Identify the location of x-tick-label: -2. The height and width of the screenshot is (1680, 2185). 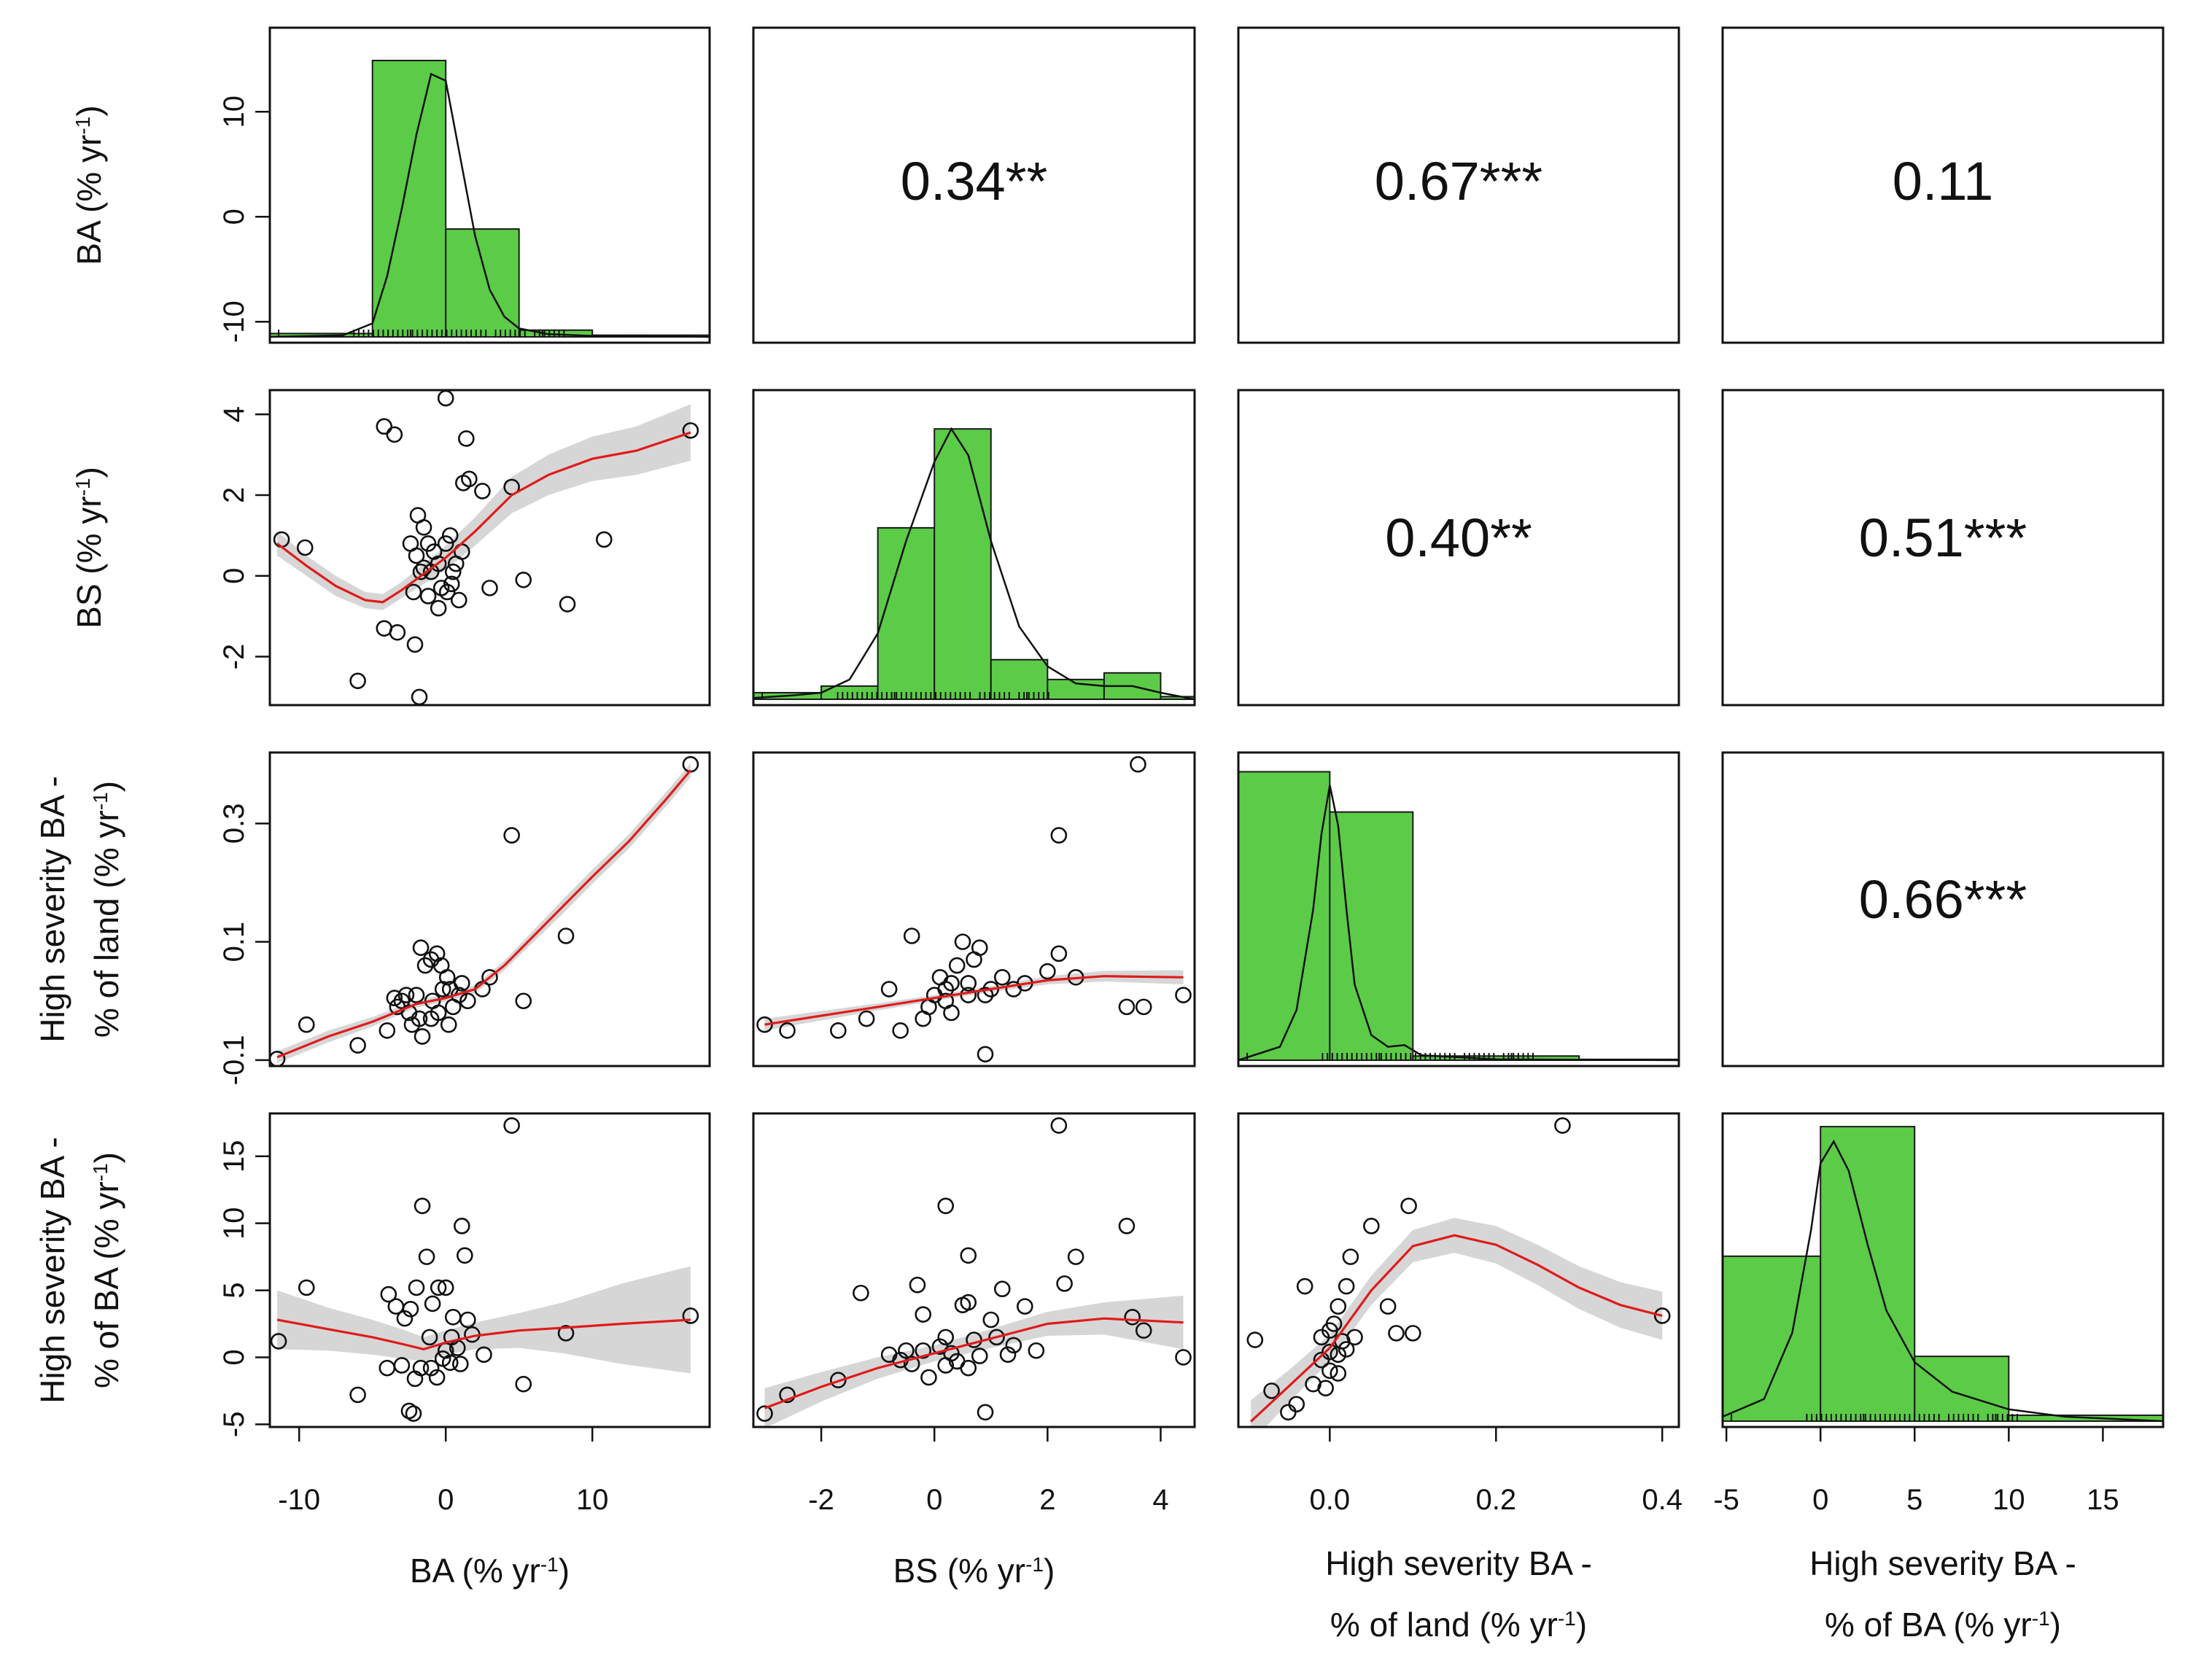
(821, 1500).